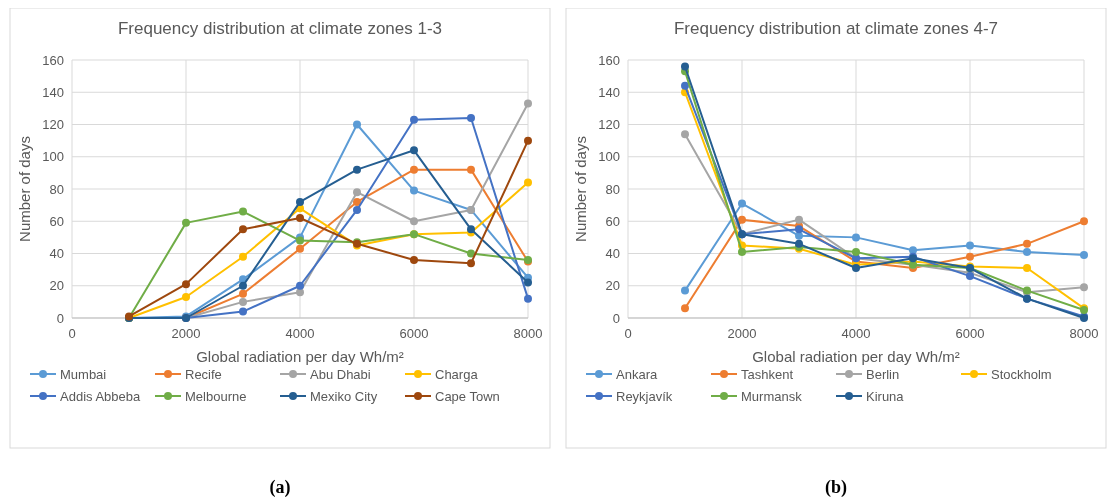 This screenshot has height=501, width=1114. I want to click on legend-label: Tashkent, so click(767, 374).